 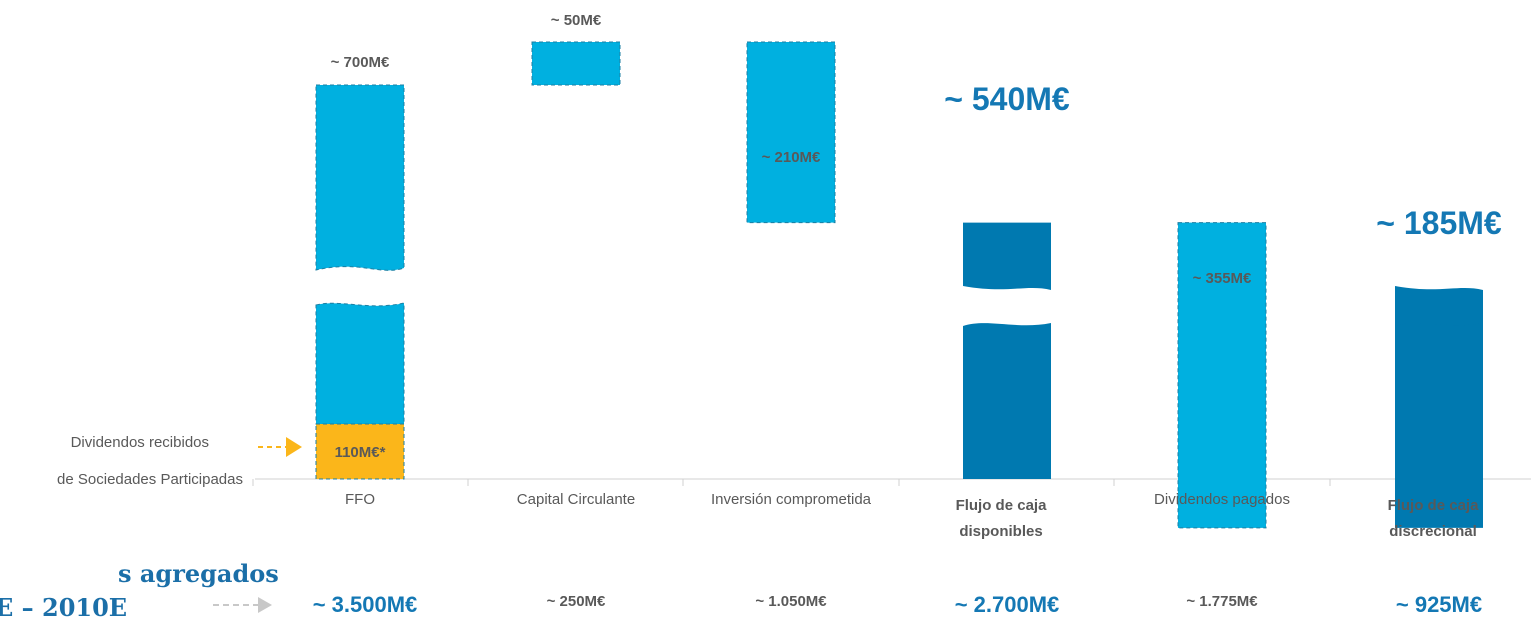 What do you see at coordinates (1007, 604) in the screenshot?
I see `aggregate-label-3: ~ 2.700M€` at bounding box center [1007, 604].